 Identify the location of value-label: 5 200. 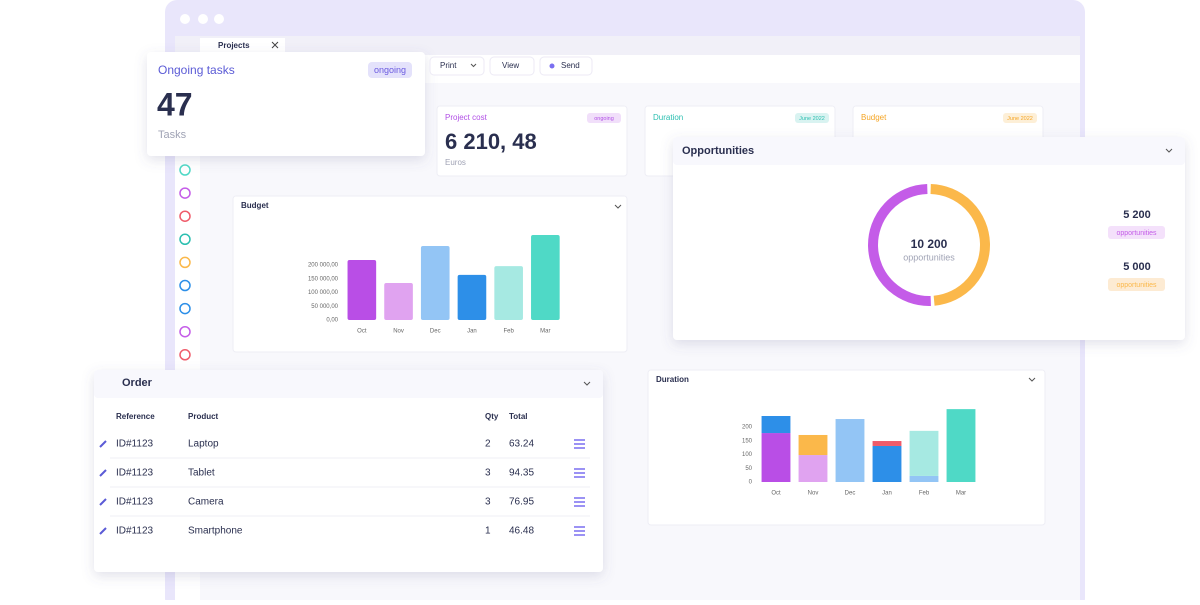
(1137, 215).